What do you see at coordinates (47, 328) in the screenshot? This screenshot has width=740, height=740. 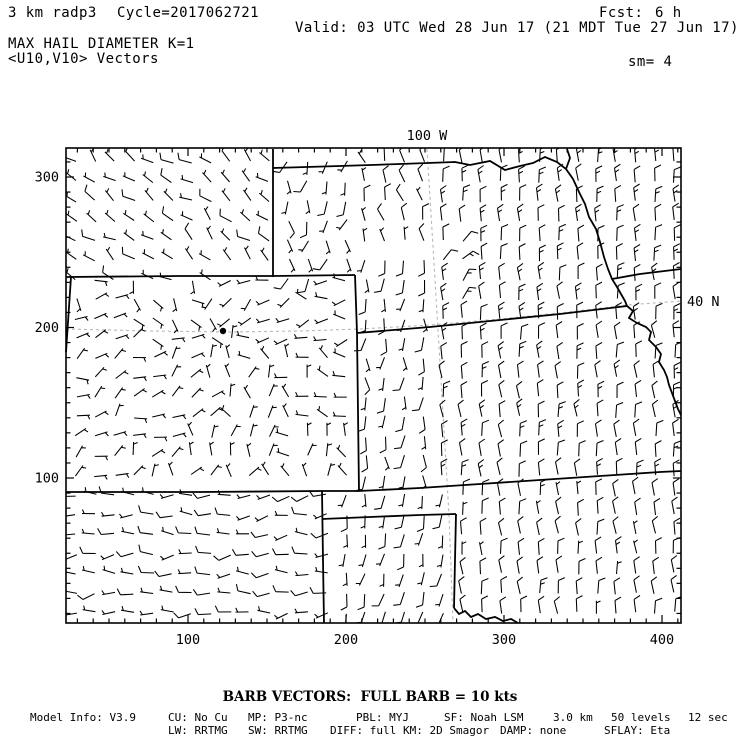 I see `y-axis-tick-label: 200` at bounding box center [47, 328].